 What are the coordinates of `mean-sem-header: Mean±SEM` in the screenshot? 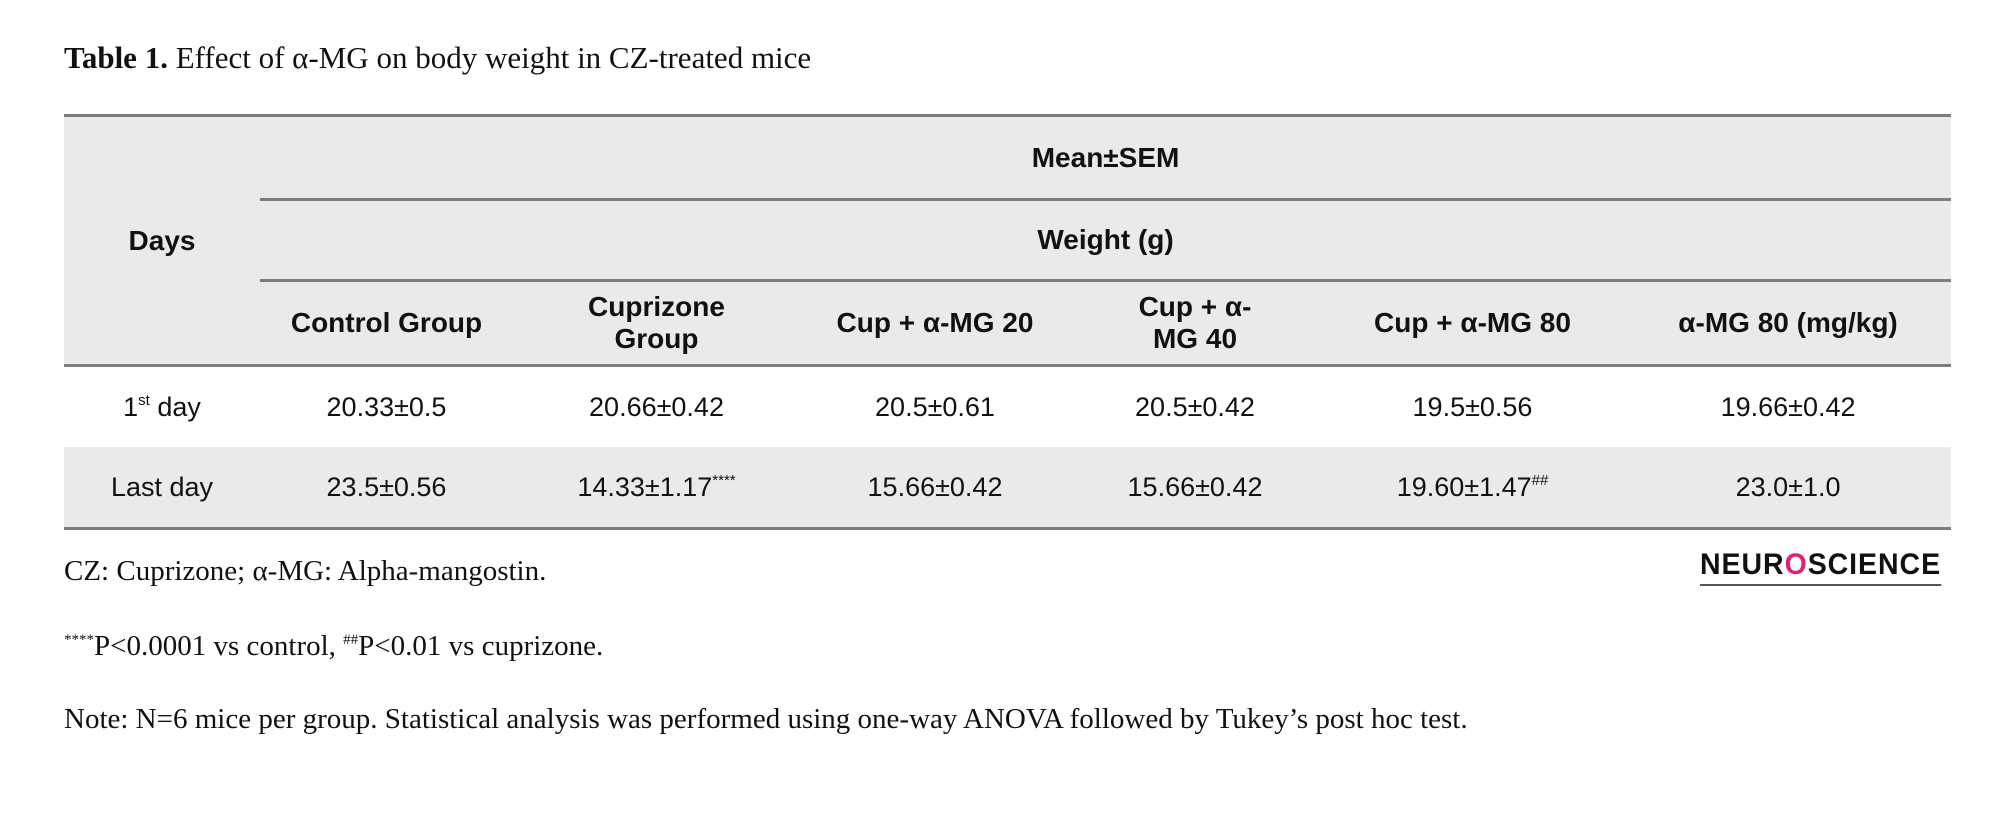 It's located at (1106, 157).